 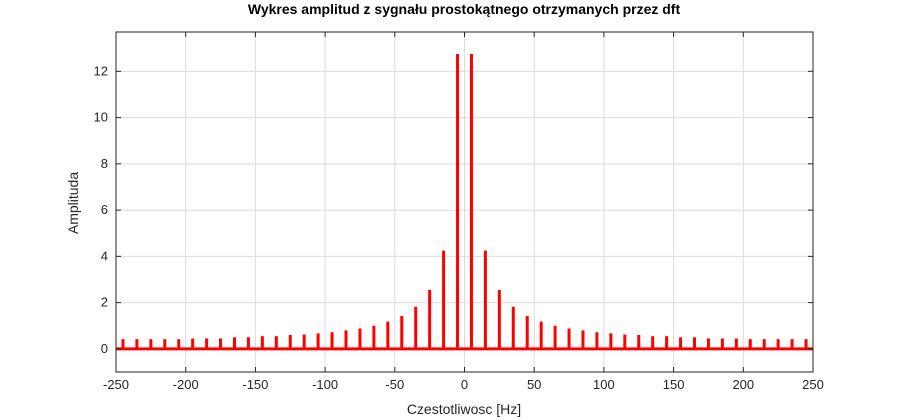 What do you see at coordinates (813, 384) in the screenshot?
I see `x-tick-label: 250` at bounding box center [813, 384].